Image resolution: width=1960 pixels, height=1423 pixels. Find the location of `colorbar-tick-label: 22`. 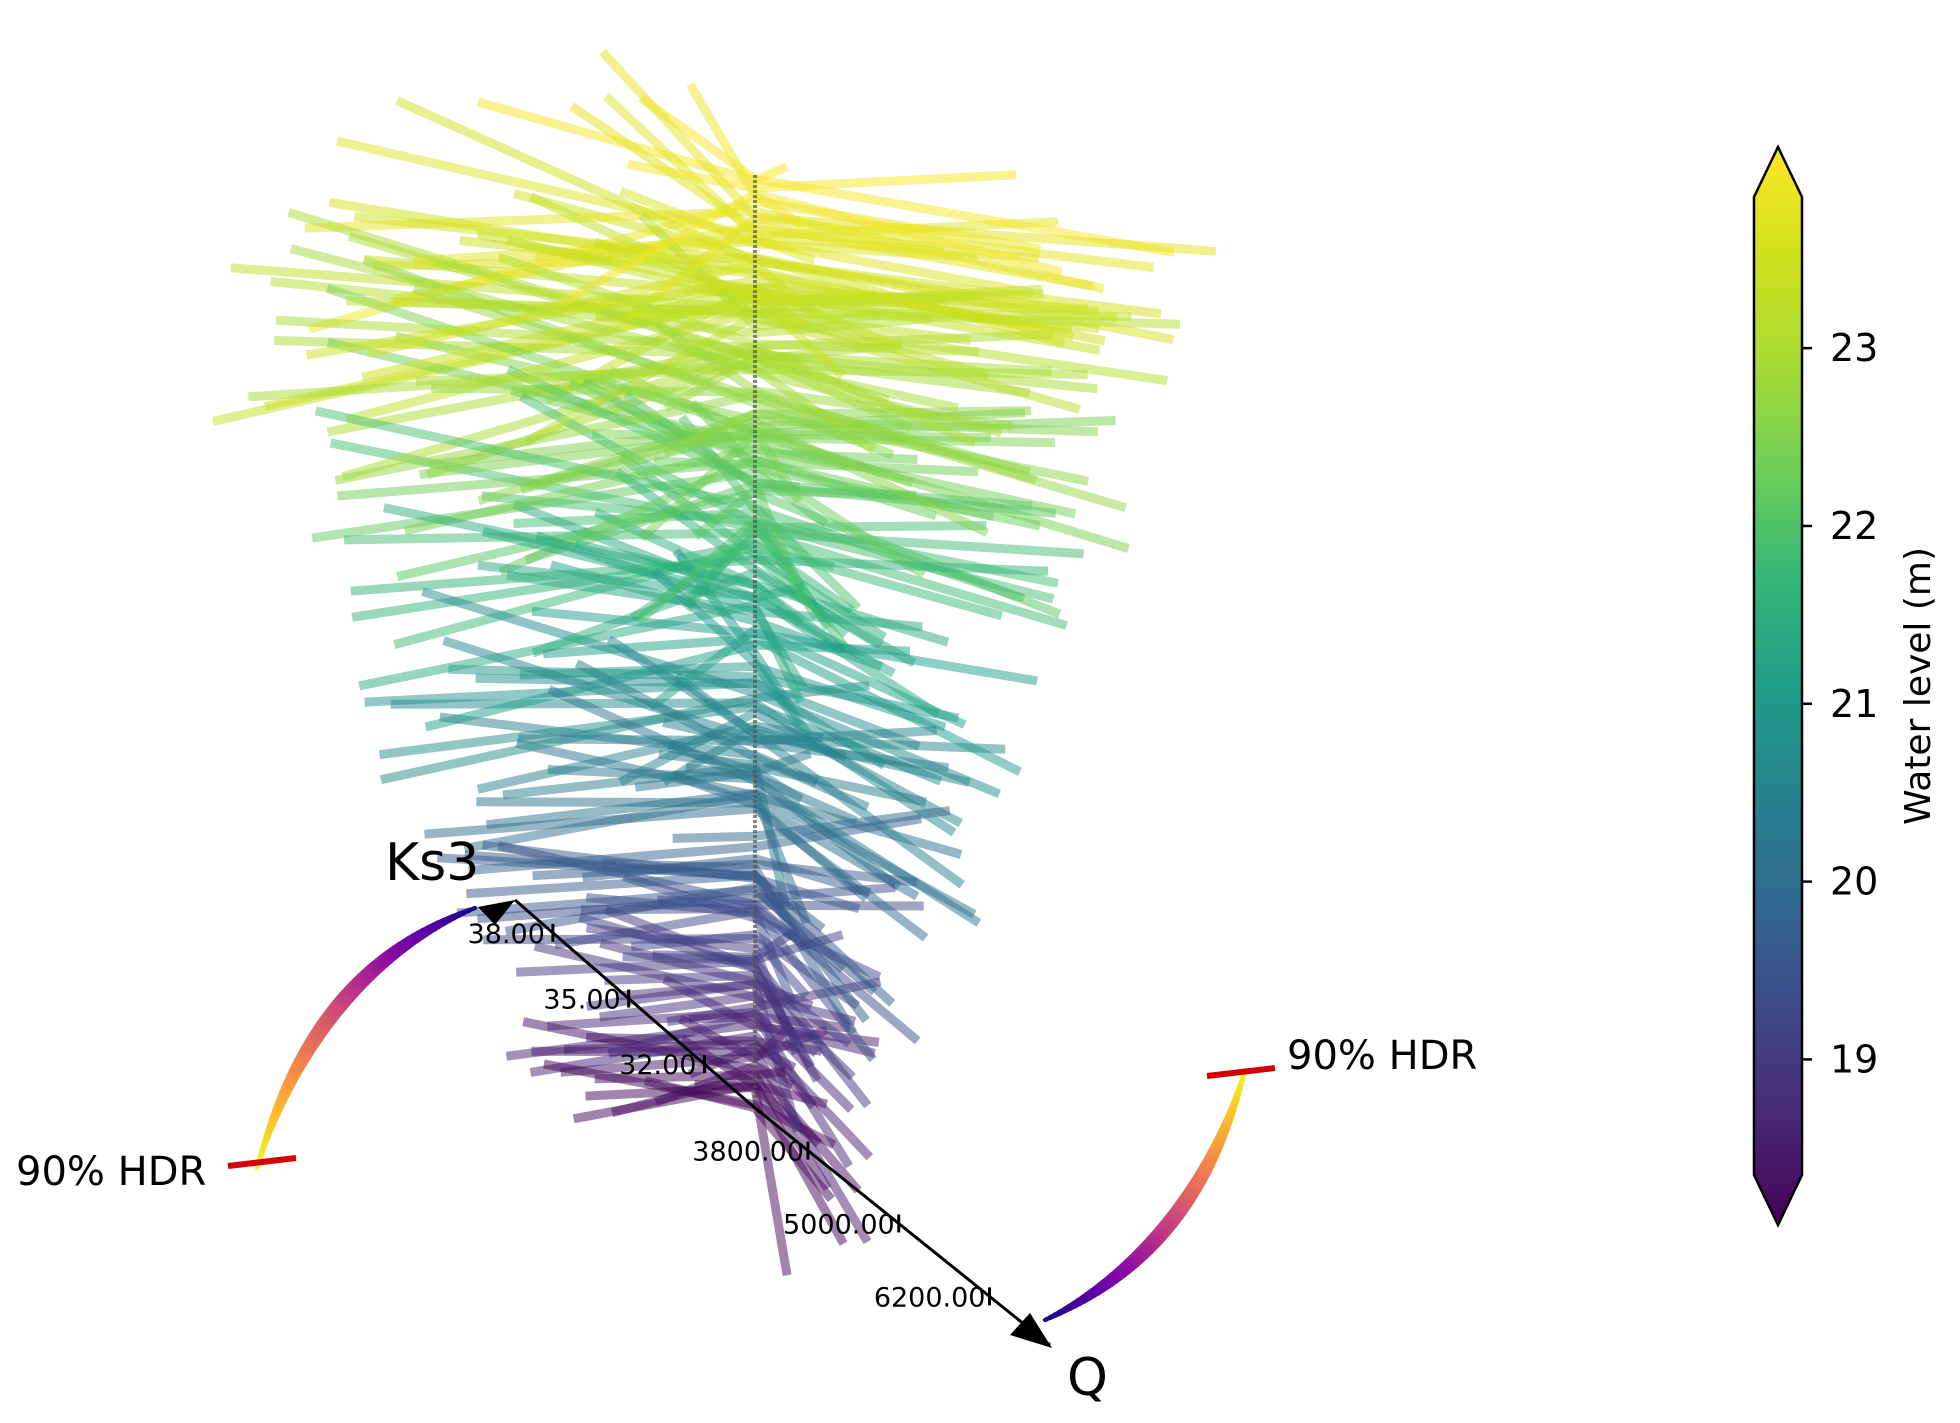

colorbar-tick-label: 22 is located at coordinates (1854, 526).